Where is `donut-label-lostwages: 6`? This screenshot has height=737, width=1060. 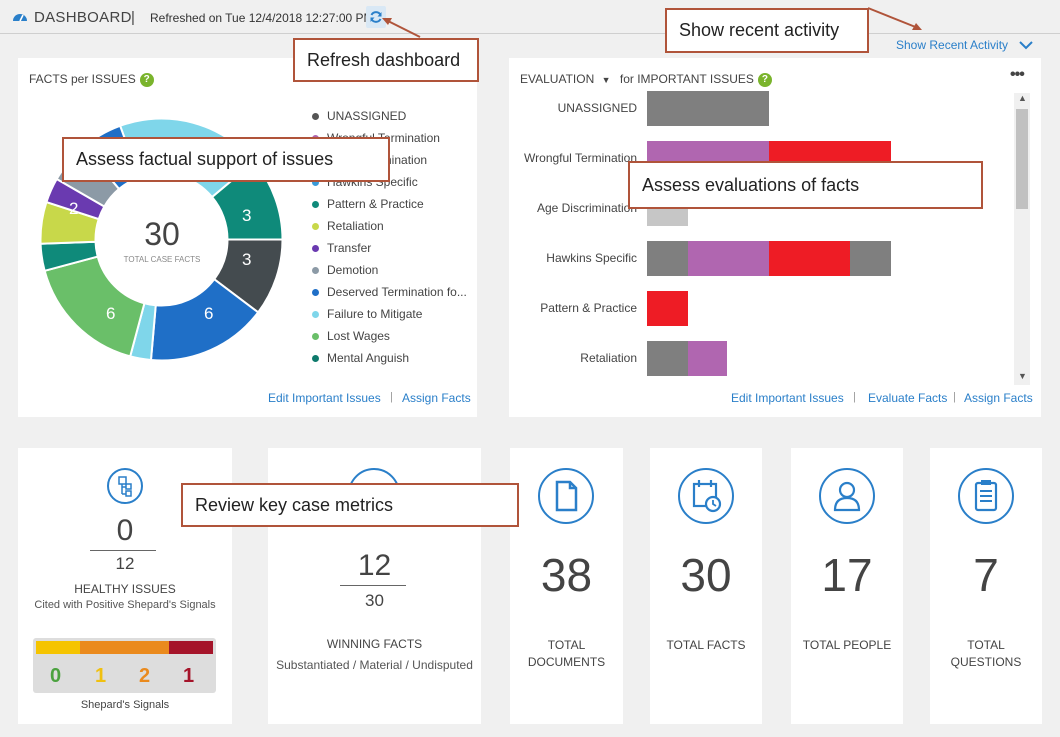
donut-label-lostwages: 6 is located at coordinates (111, 313).